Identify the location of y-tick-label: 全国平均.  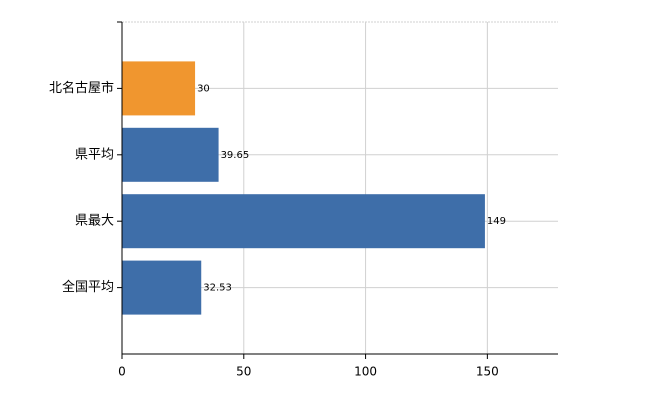
(88, 287).